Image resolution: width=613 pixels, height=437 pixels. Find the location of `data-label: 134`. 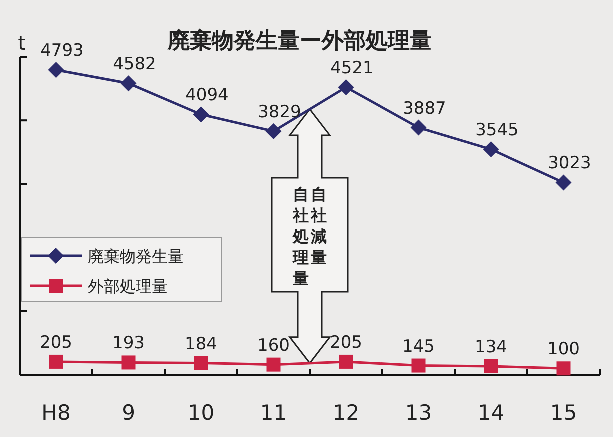

data-label: 134 is located at coordinates (491, 347).